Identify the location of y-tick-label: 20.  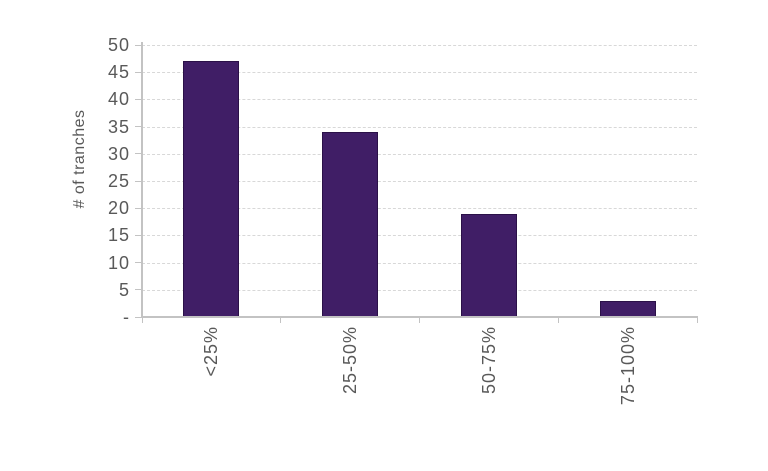
(118, 208).